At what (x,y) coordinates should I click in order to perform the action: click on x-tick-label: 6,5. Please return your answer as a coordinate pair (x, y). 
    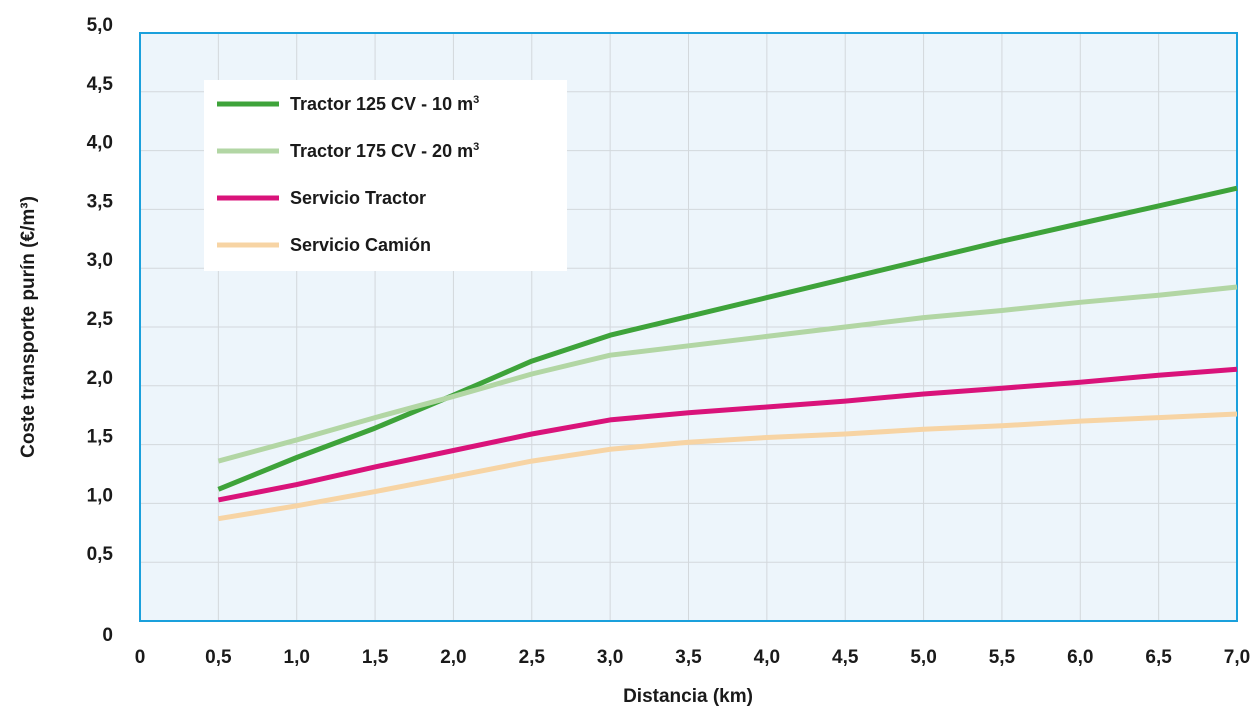
    Looking at the image, I should click on (1158, 657).